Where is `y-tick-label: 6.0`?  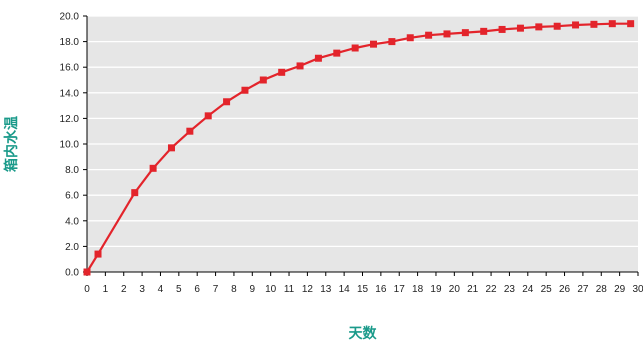 y-tick-label: 6.0 is located at coordinates (72, 196).